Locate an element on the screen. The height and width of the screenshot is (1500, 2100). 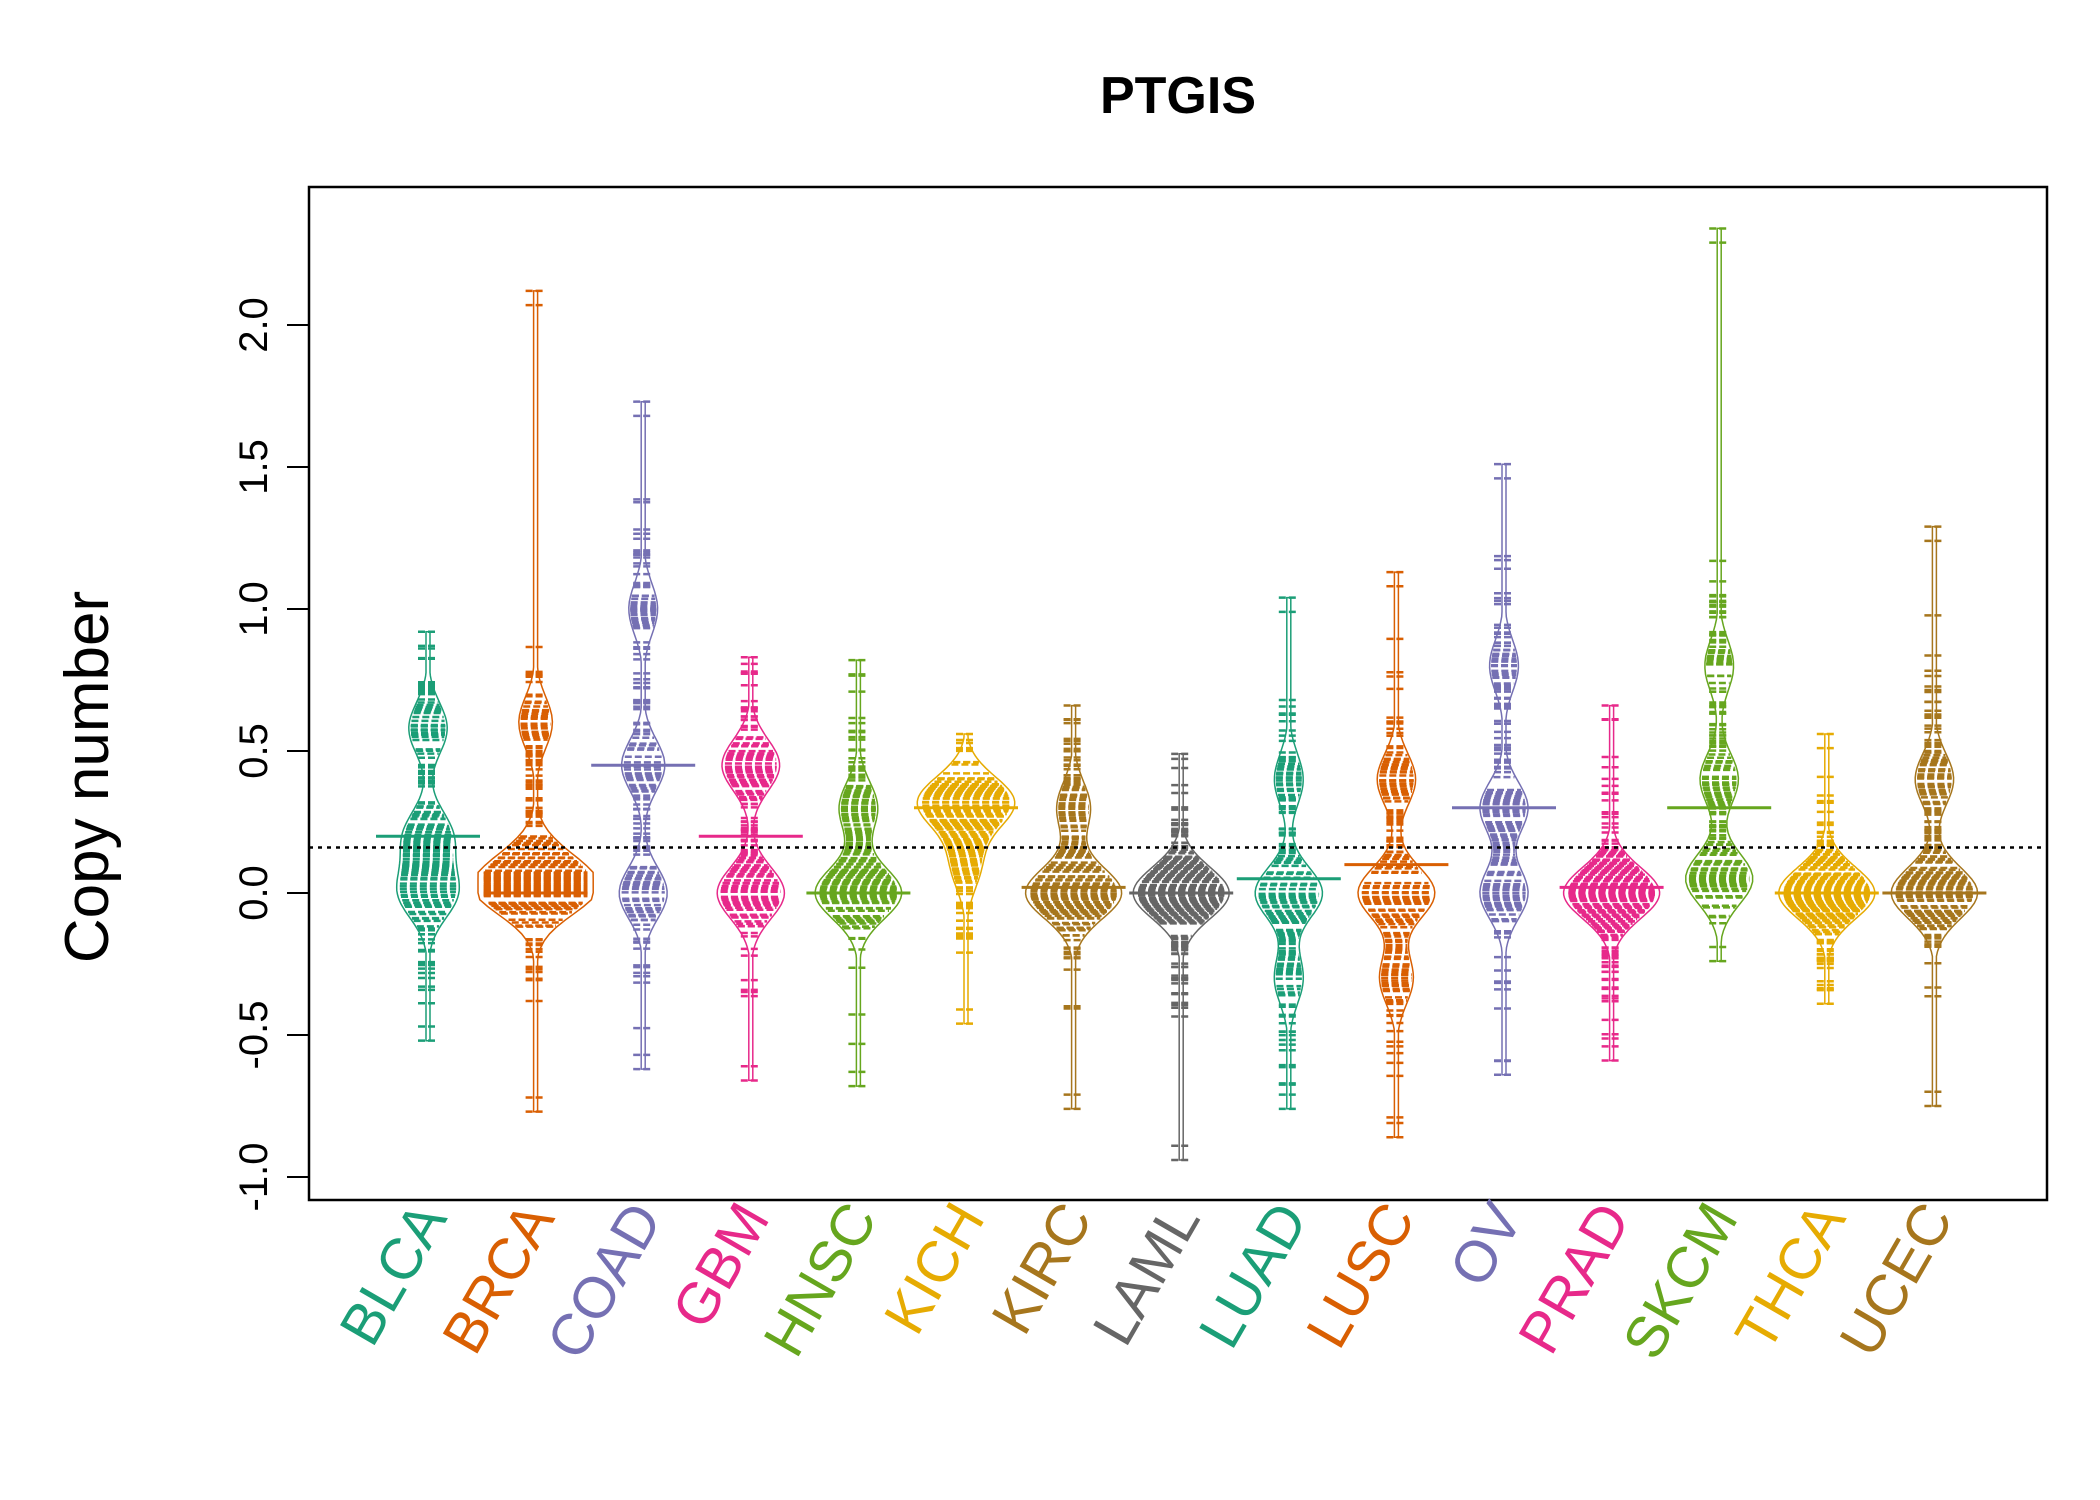
x-category-label: HNSC is located at coordinates (820, 1279).